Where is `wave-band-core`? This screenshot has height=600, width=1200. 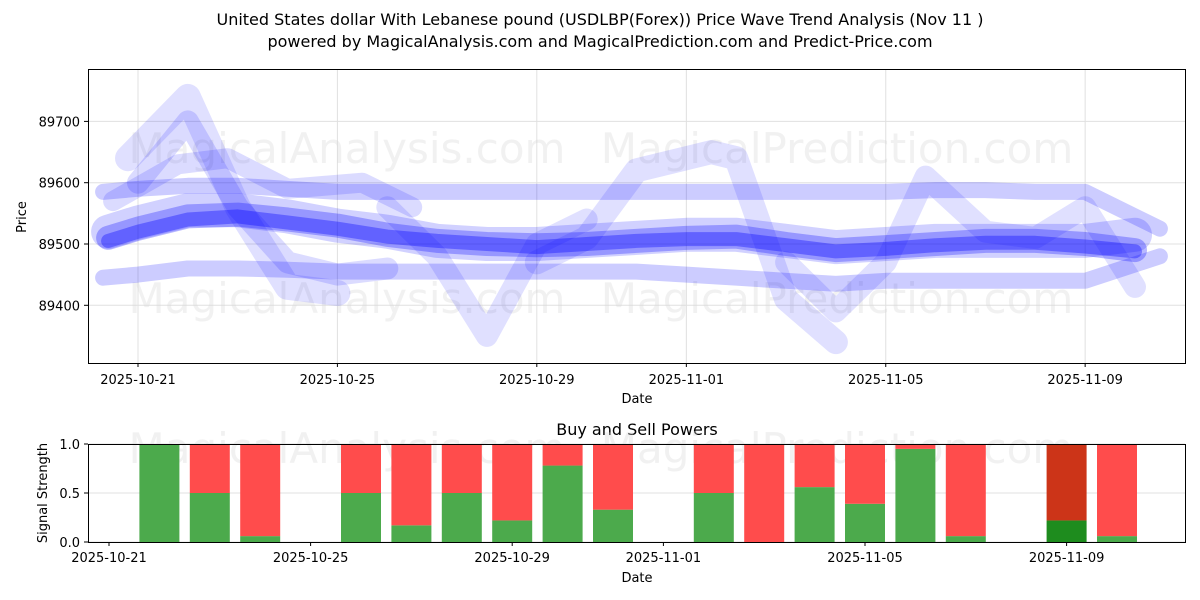 wave-band-core is located at coordinates (621, 234).